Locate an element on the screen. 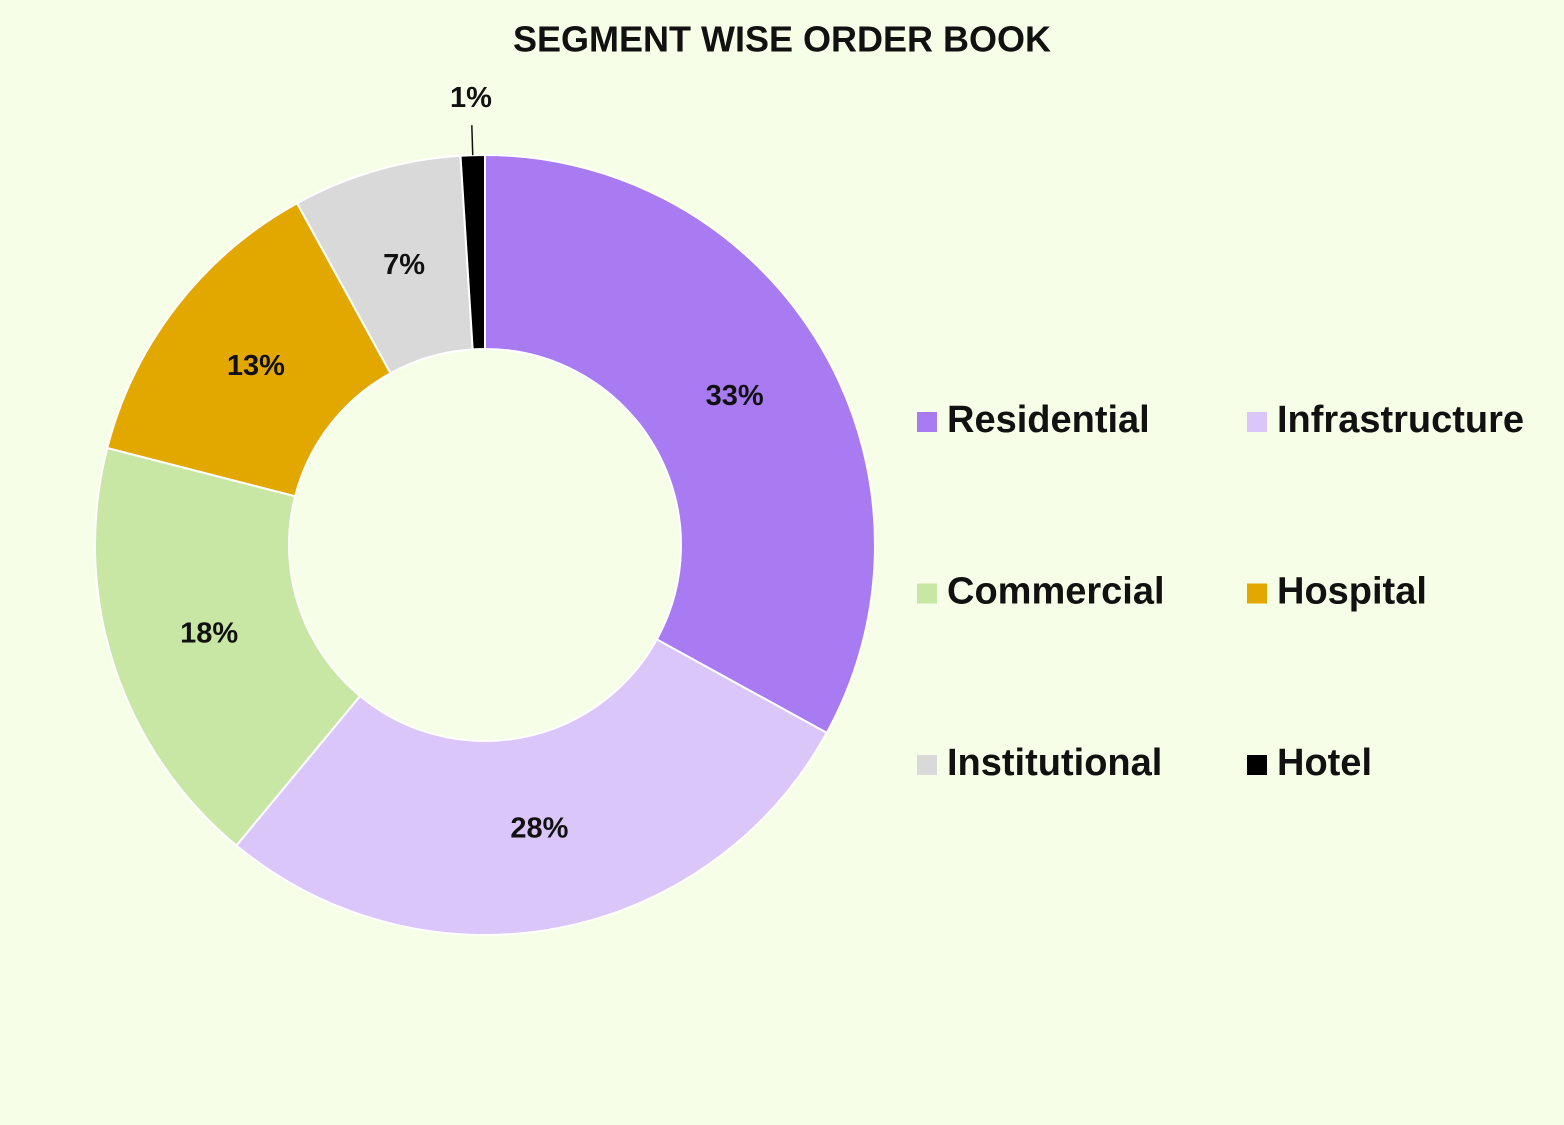 The width and height of the screenshot is (1564, 1125). leader-line is located at coordinates (472, 140).